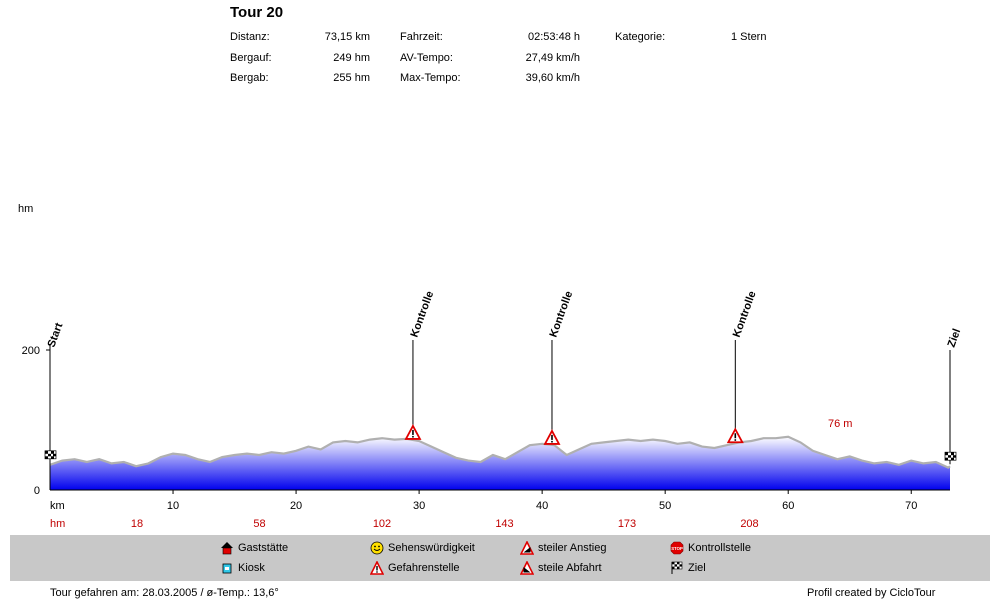  I want to click on ziel-icon, so click(677, 567).